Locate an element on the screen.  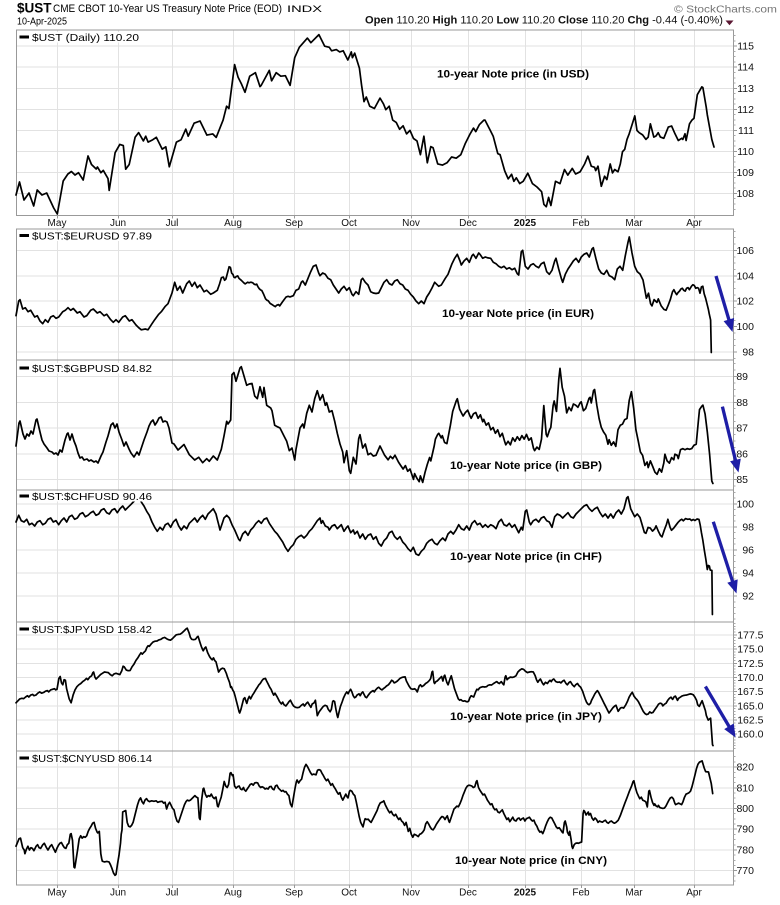
svg-text: 102 is located at coordinates (745, 302).